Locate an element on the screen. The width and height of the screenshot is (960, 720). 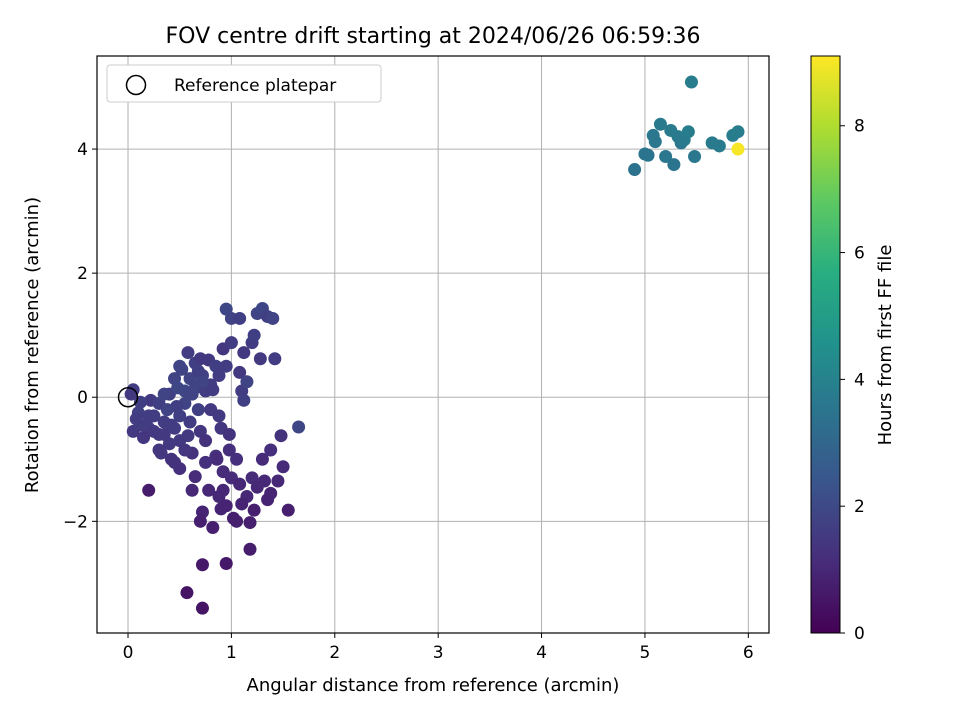
colorbar-gradient is located at coordinates (825, 344).